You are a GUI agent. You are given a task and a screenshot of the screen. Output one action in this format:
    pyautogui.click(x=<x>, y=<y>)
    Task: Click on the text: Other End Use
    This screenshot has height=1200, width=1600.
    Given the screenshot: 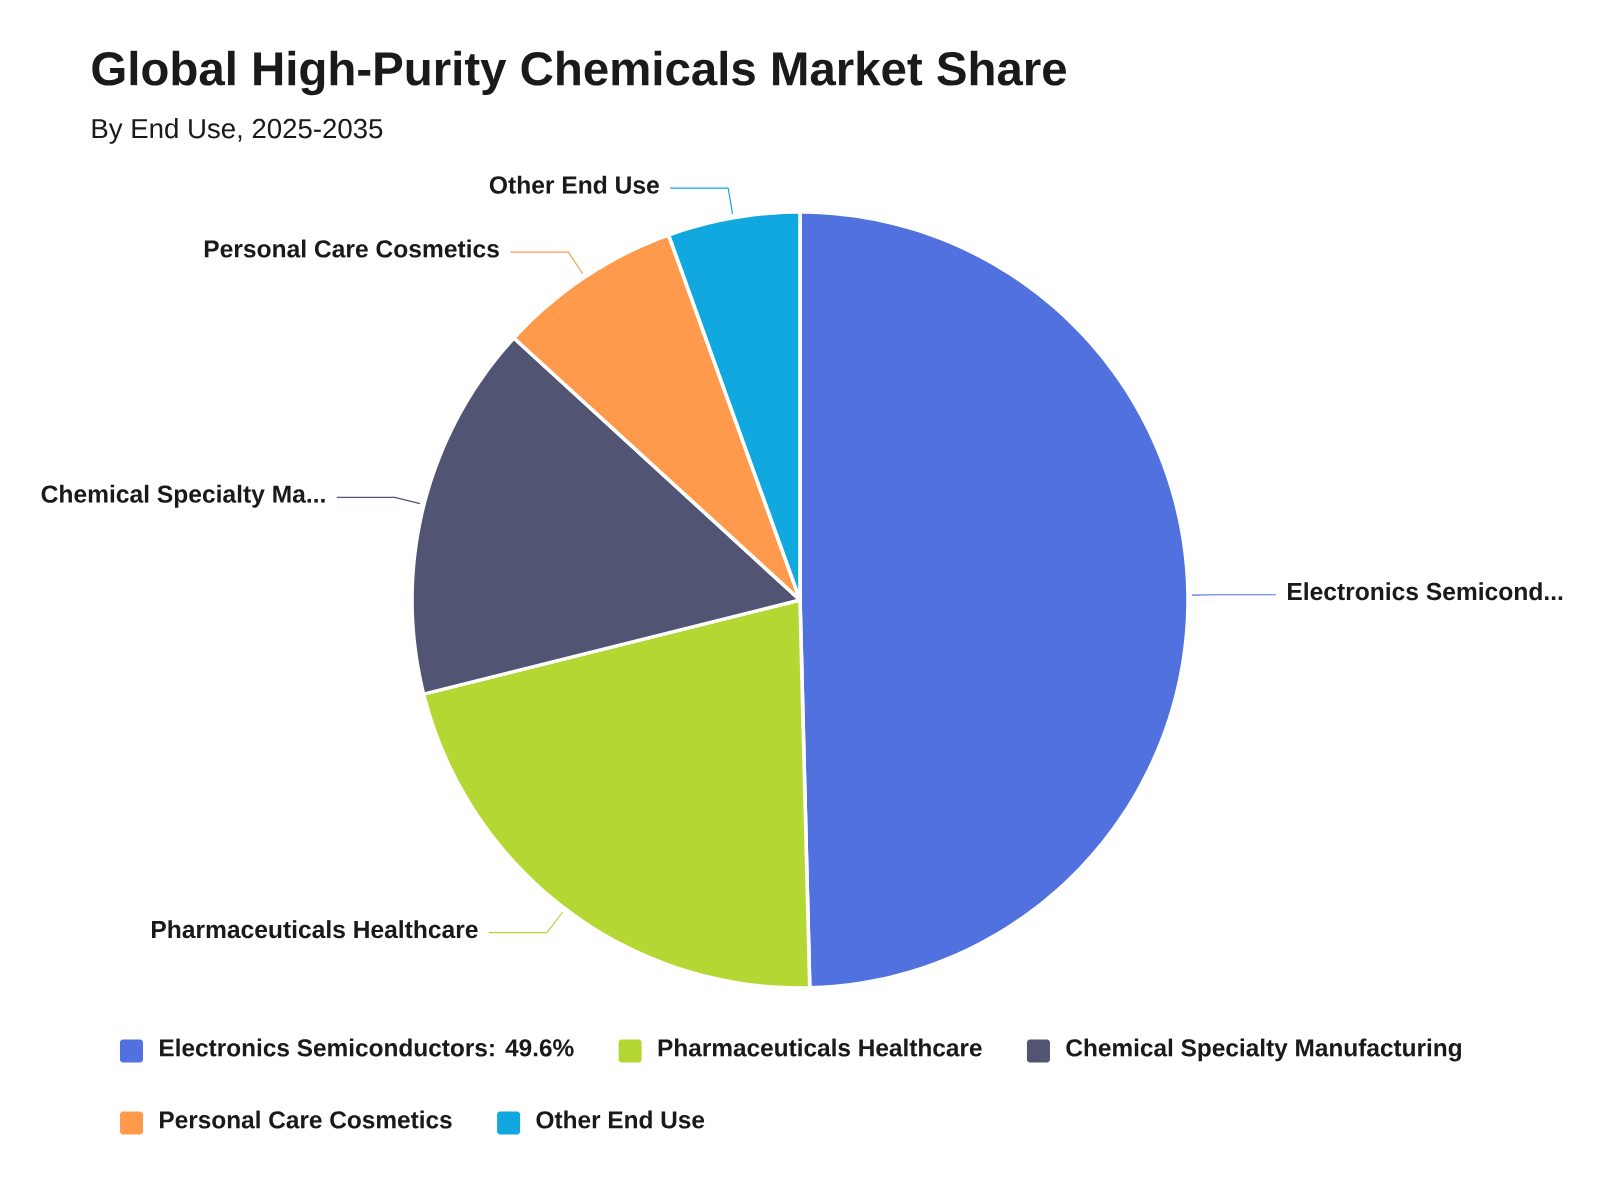 What is the action you would take?
    pyautogui.click(x=574, y=184)
    